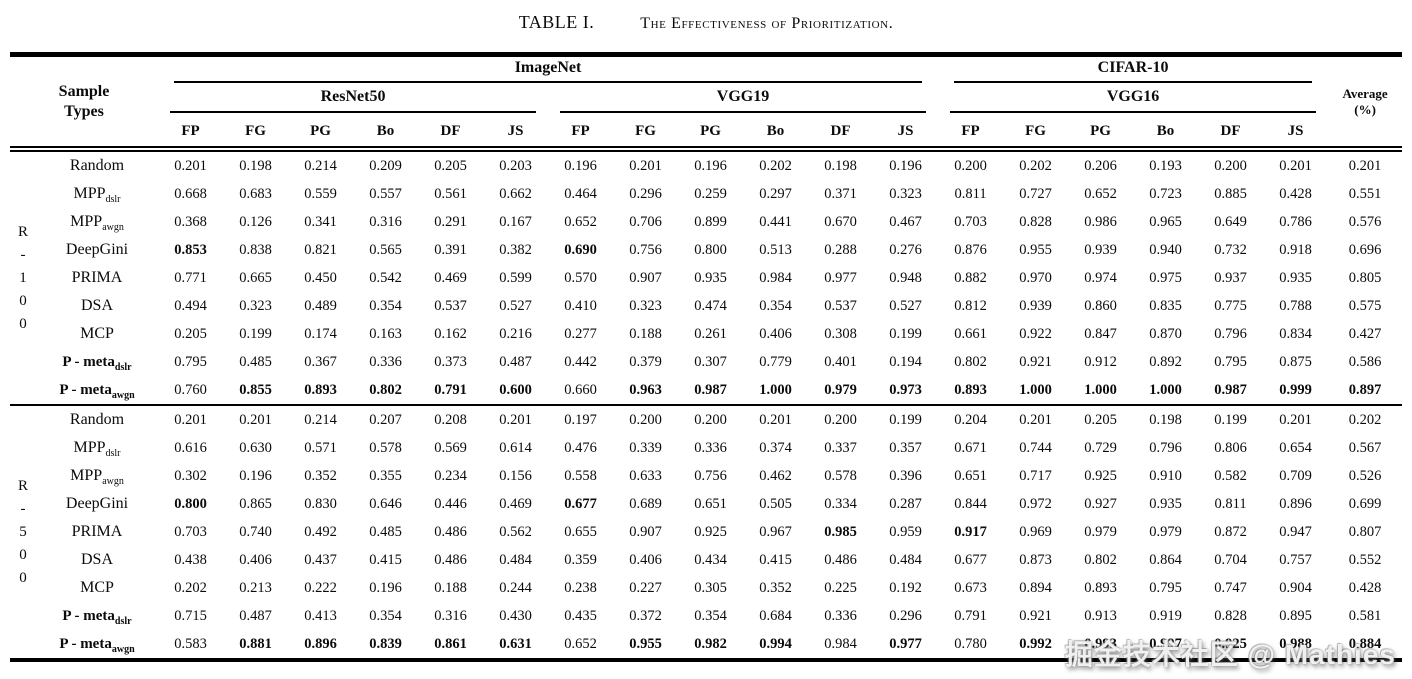 The image size is (1412, 679). What do you see at coordinates (905, 221) in the screenshot?
I see `value-cell: 0.467` at bounding box center [905, 221].